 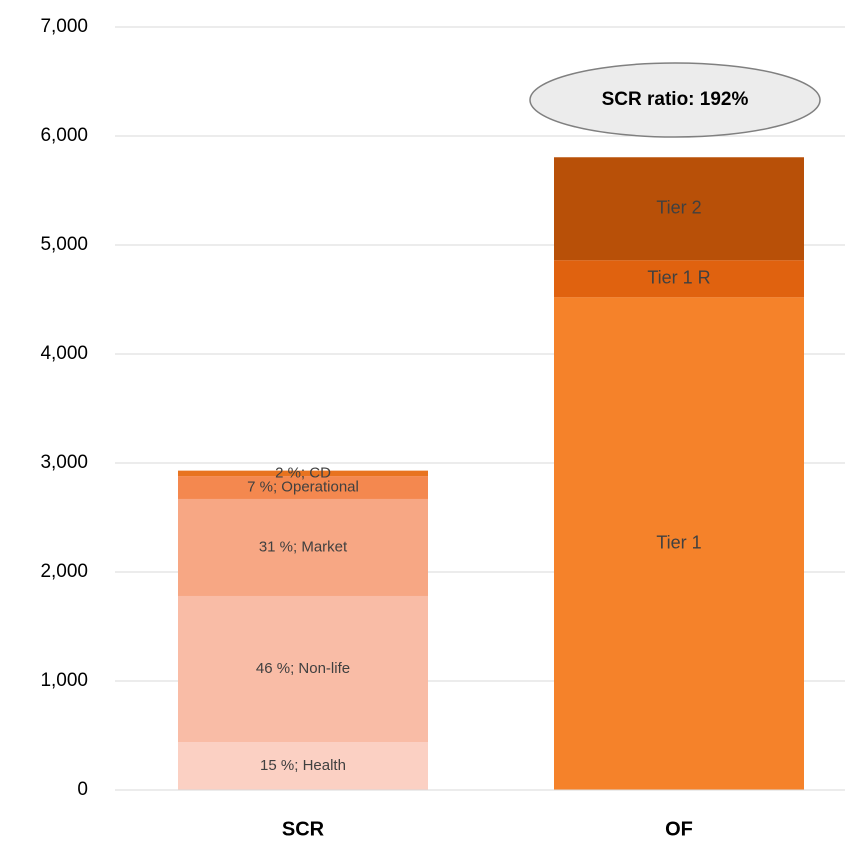 What do you see at coordinates (64, 680) in the screenshot?
I see `y-tick-label: 1,000` at bounding box center [64, 680].